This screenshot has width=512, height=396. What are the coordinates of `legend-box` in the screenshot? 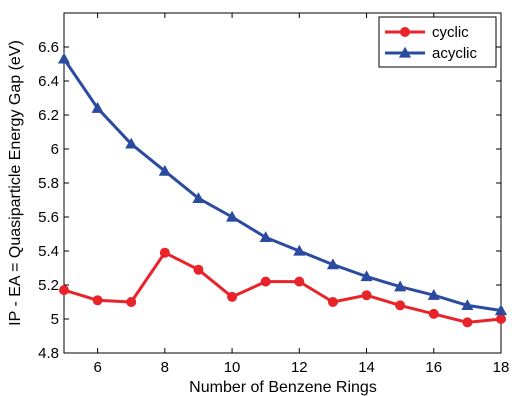 It's located at (437, 42).